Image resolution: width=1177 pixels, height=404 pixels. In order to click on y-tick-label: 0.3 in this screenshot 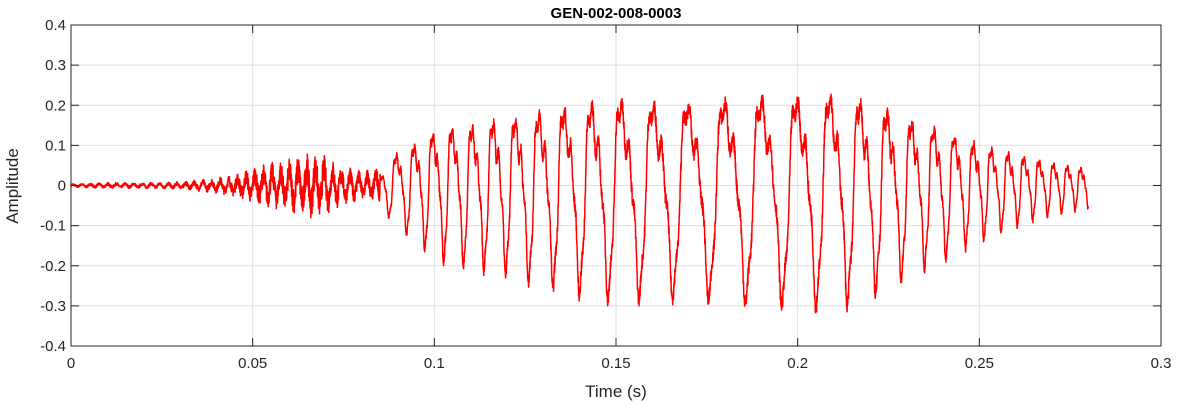, I will do `click(55, 65)`.